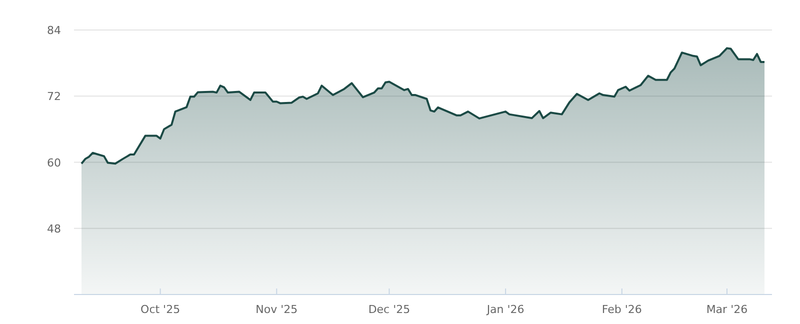  I want to click on y-tick-label: 84, so click(54, 30).